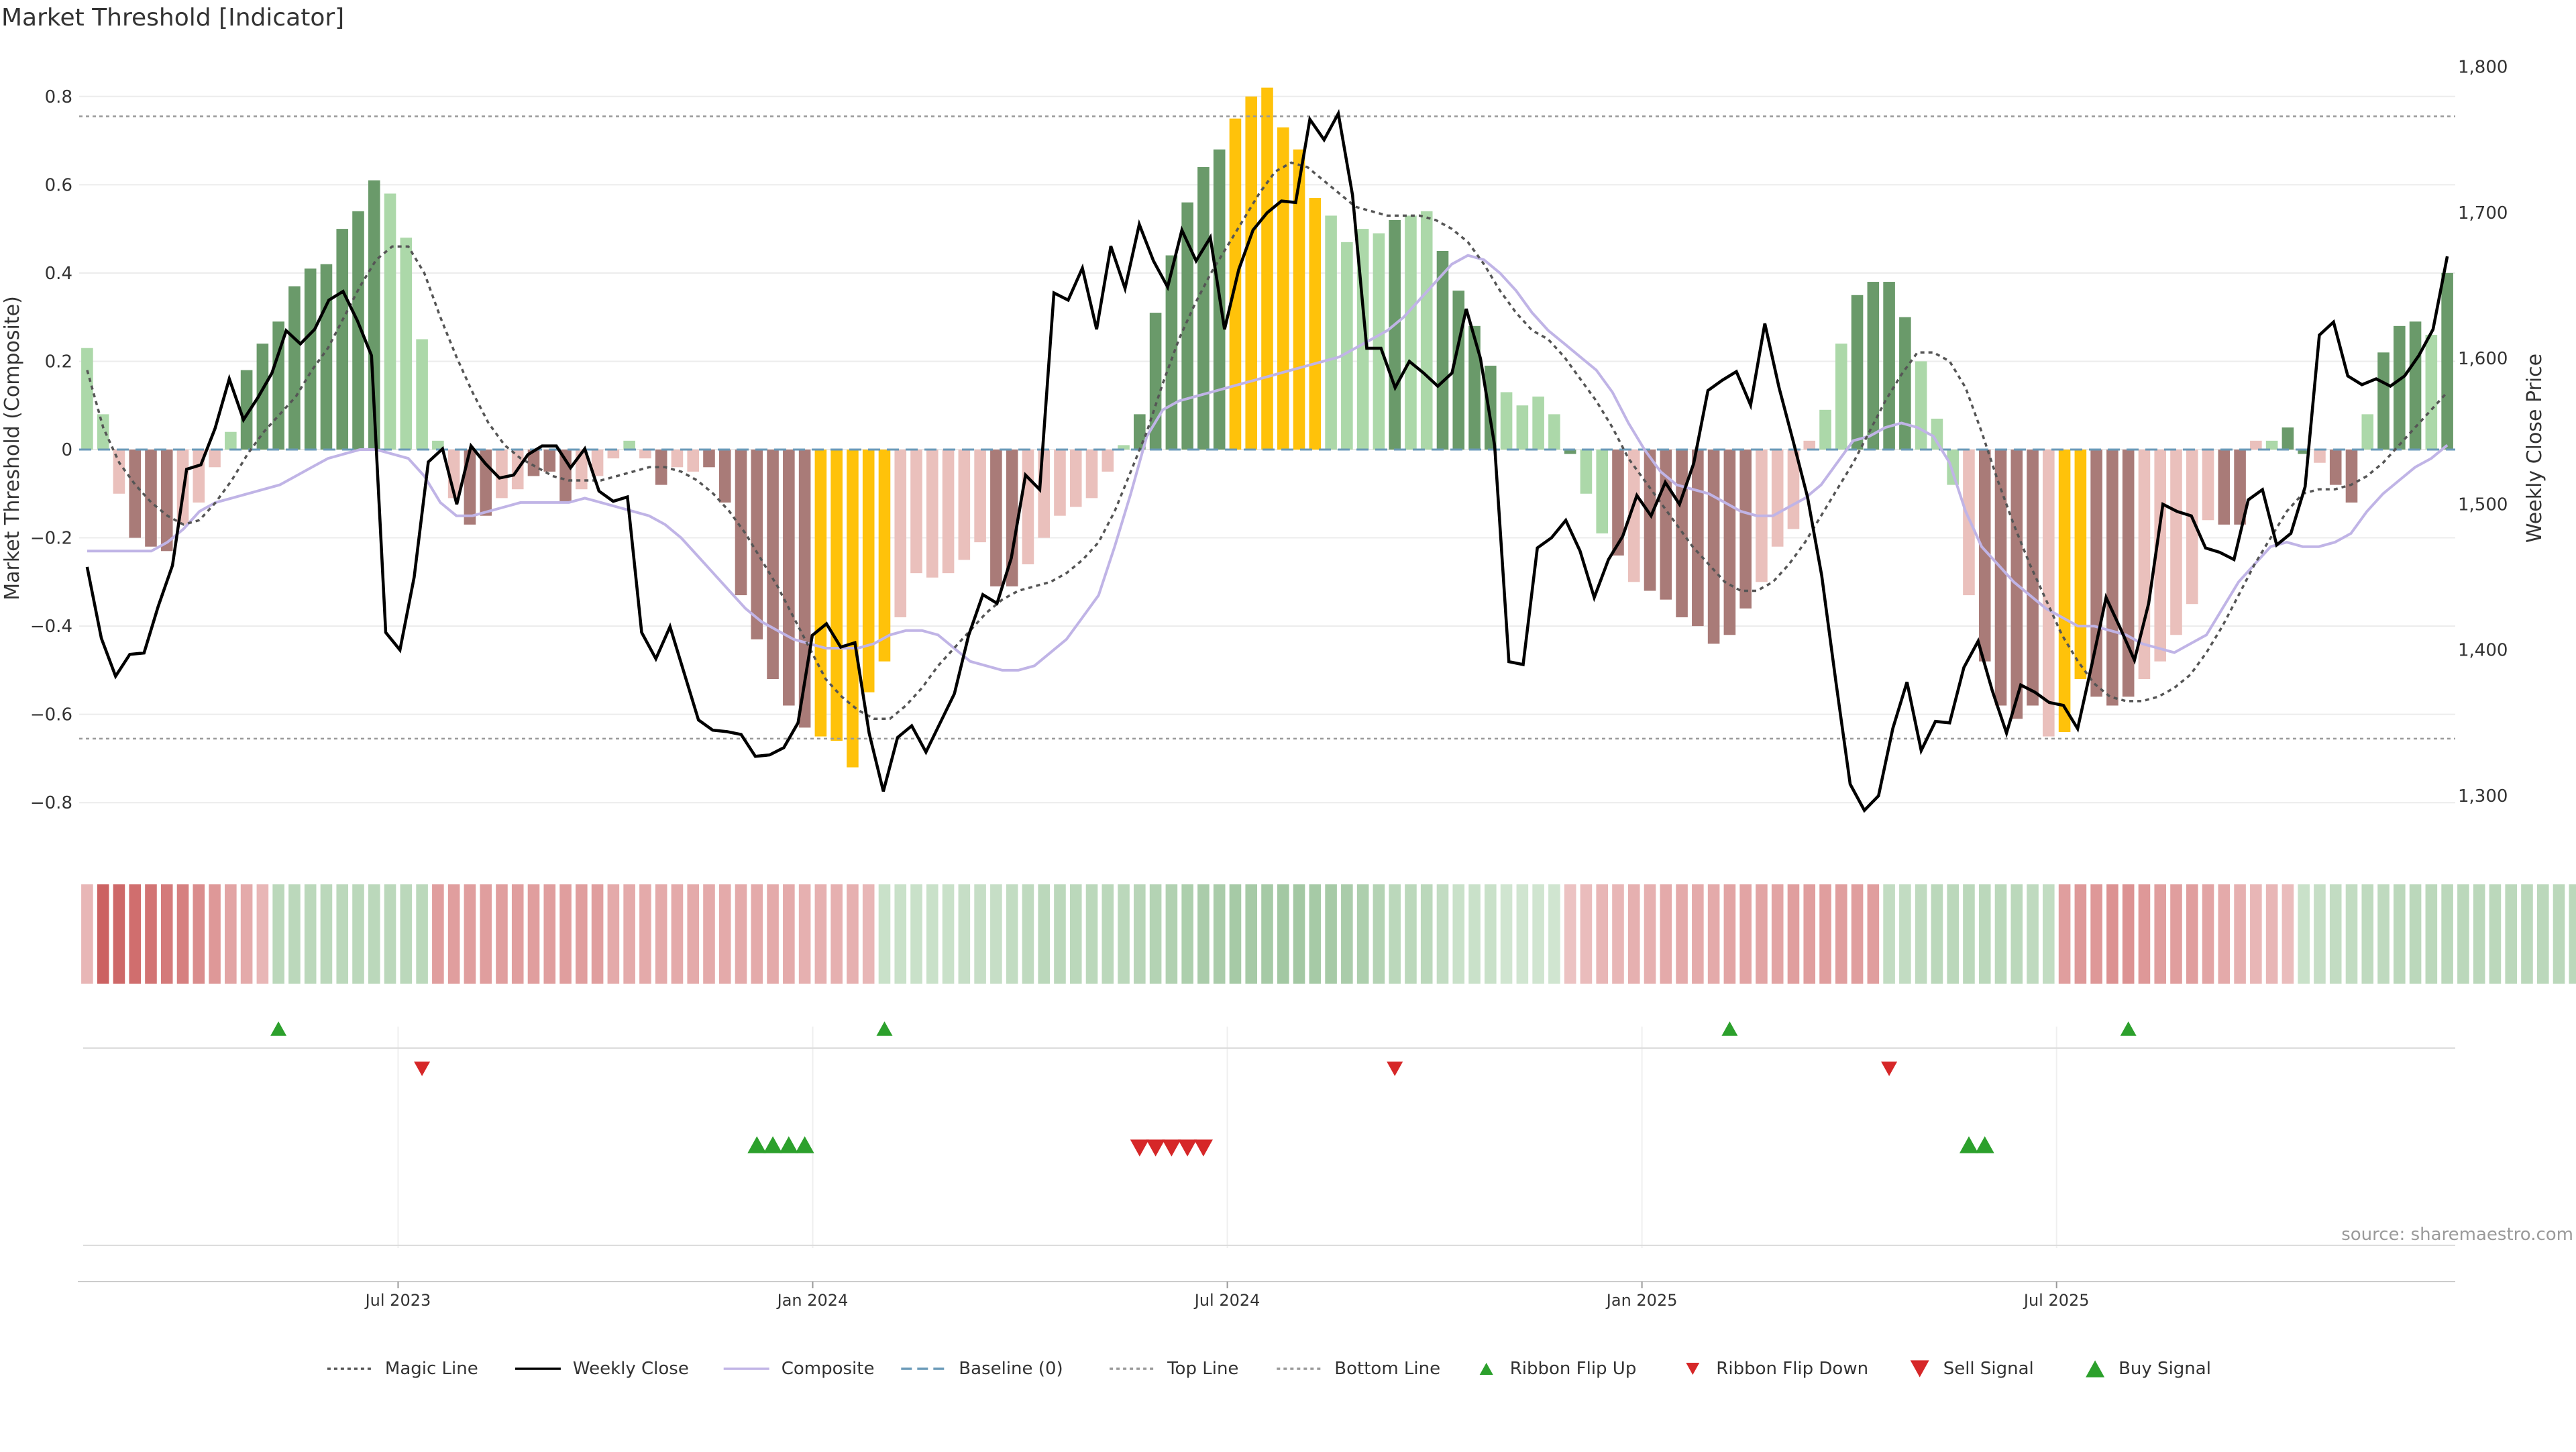  I want to click on y-tick-left: −0.4, so click(51, 627).